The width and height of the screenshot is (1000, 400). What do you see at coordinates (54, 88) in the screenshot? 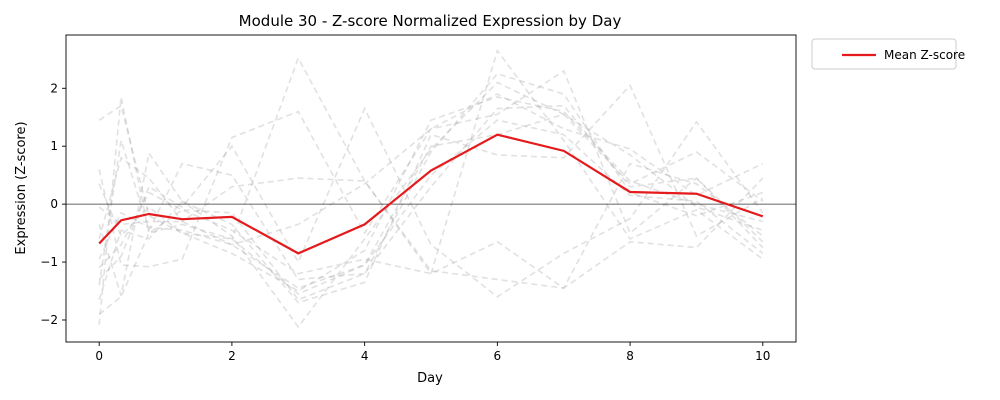
I see `y-tick-label: 2` at bounding box center [54, 88].